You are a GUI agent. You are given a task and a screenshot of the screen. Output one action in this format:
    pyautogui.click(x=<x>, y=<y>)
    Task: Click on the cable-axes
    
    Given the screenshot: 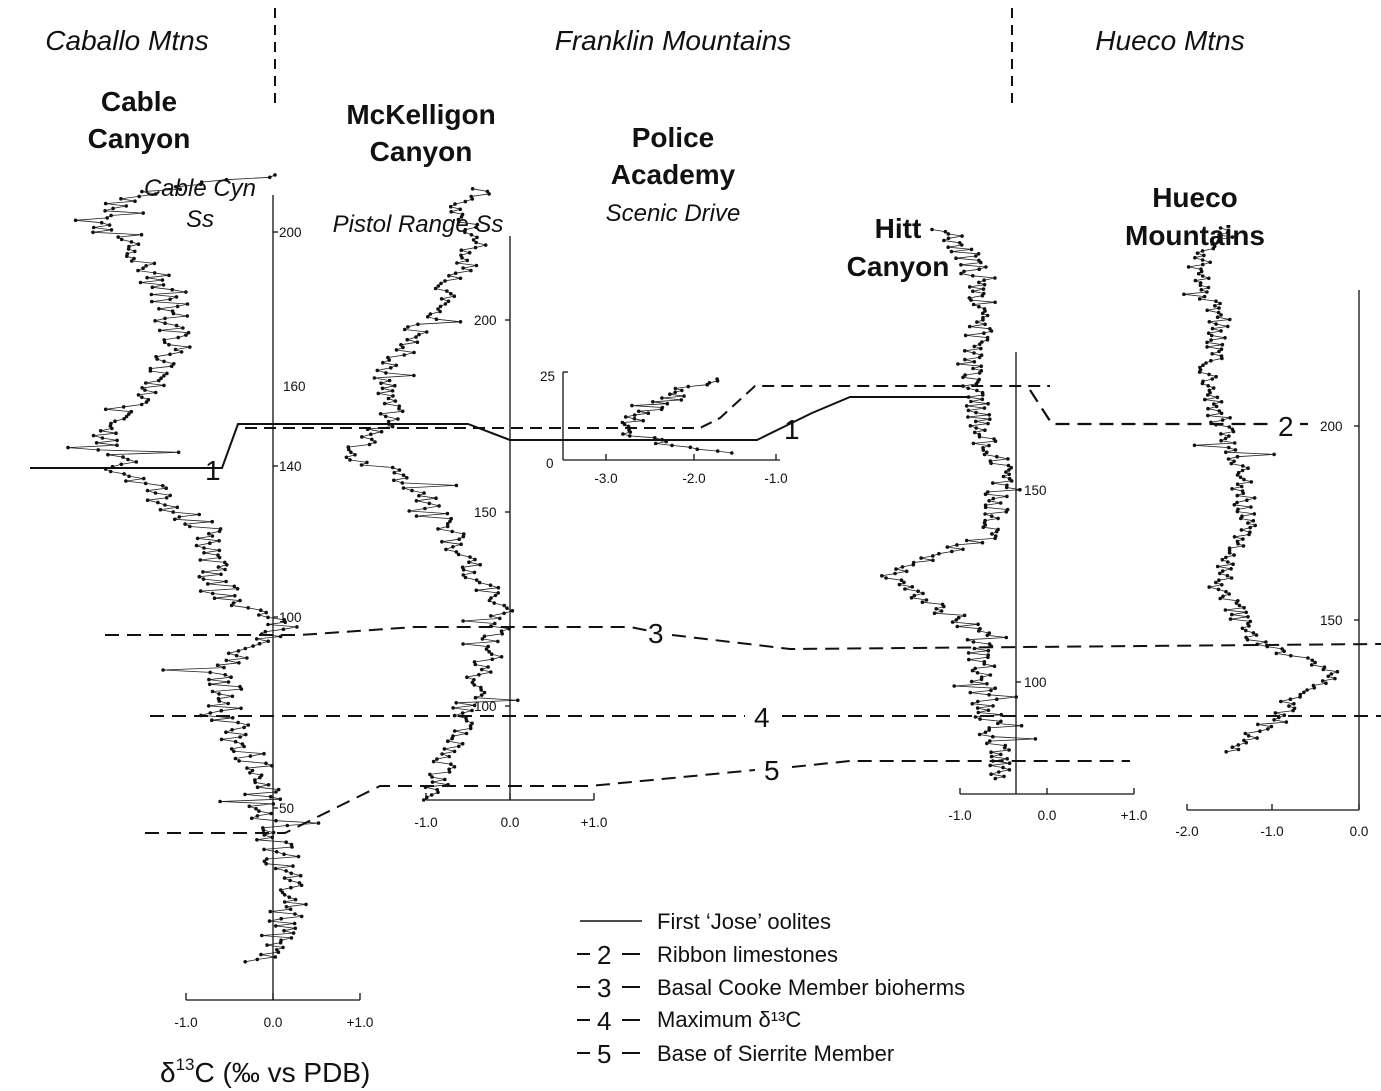 What is the action you would take?
    pyautogui.click(x=273, y=598)
    